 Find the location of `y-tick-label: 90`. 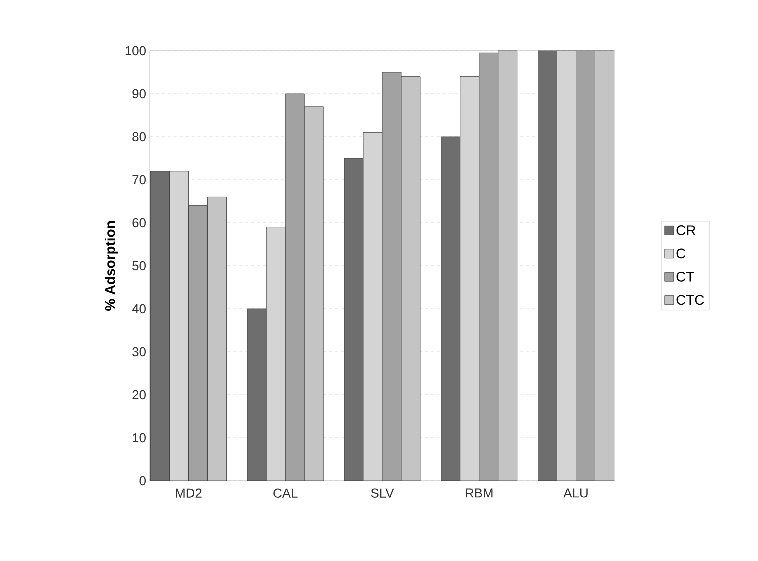

y-tick-label: 90 is located at coordinates (139, 94).